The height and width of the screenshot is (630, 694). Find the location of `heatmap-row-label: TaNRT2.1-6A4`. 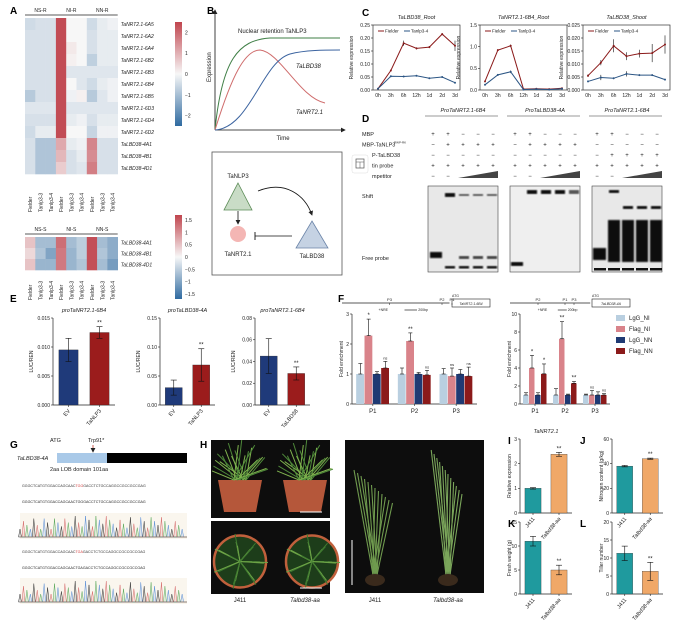

heatmap-row-label: TaNRT2.1-6A4 is located at coordinates (137, 49).